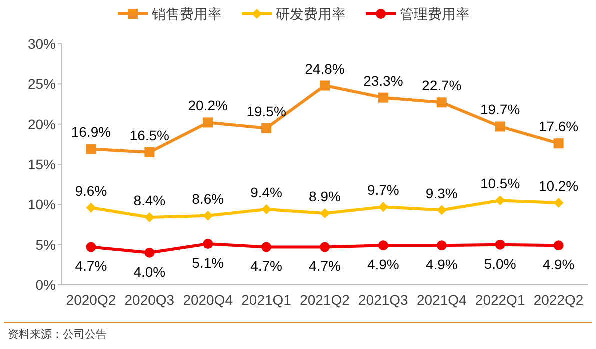  I want to click on data-label: 10.2%, so click(558, 186).